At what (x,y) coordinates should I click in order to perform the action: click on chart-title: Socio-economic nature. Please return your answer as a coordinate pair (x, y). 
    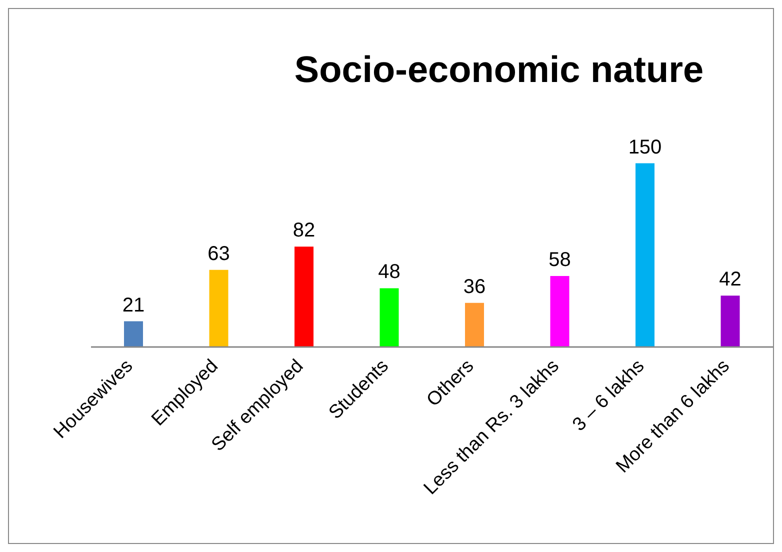
    Looking at the image, I should click on (499, 70).